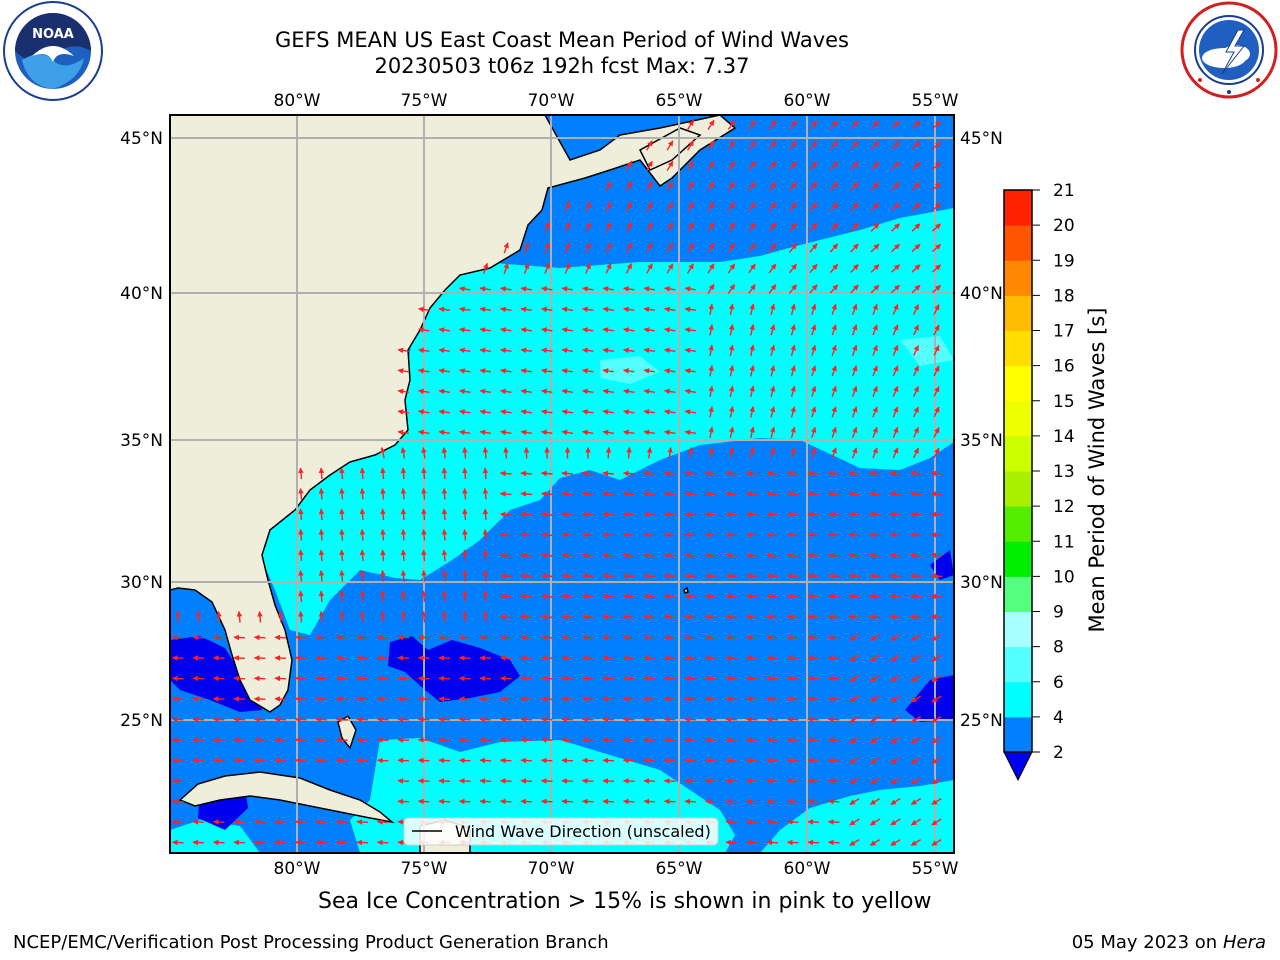 This screenshot has height=960, width=1280. Describe the element at coordinates (935, 101) in the screenshot. I see `lon-label: 55°W` at that location.